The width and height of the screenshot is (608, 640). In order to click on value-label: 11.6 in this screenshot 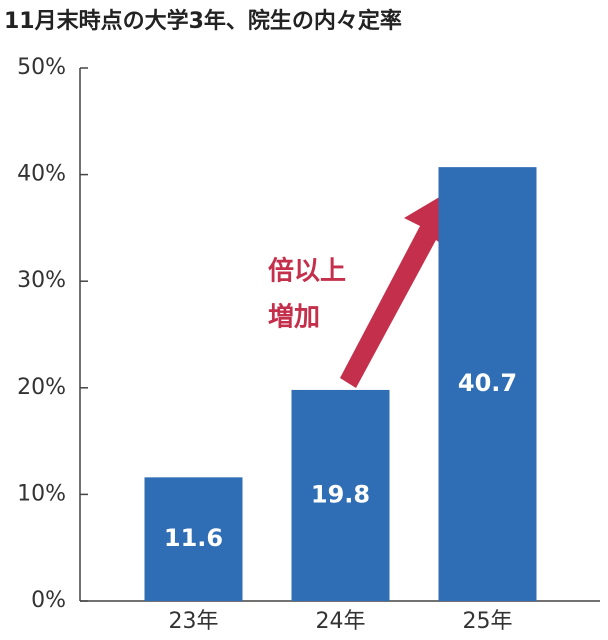, I will do `click(193, 538)`.